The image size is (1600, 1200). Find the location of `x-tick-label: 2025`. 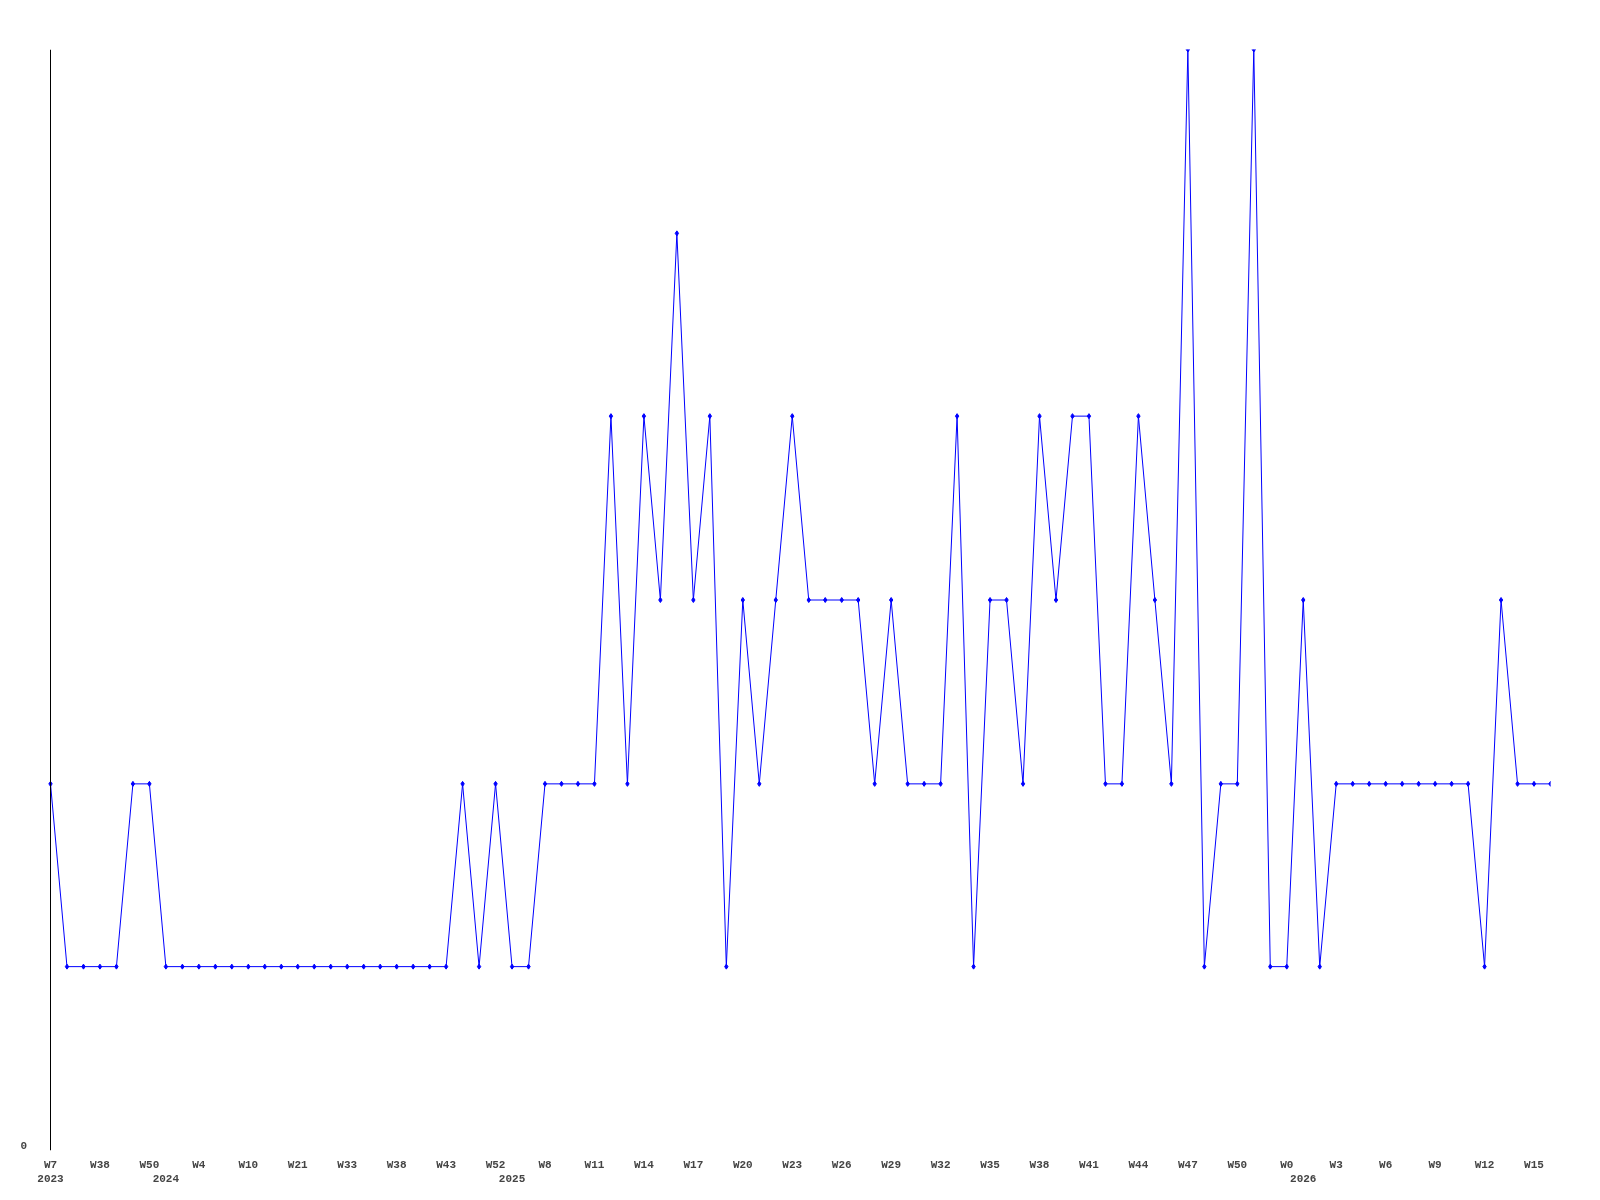

x-tick-label: 2025 is located at coordinates (512, 1178).